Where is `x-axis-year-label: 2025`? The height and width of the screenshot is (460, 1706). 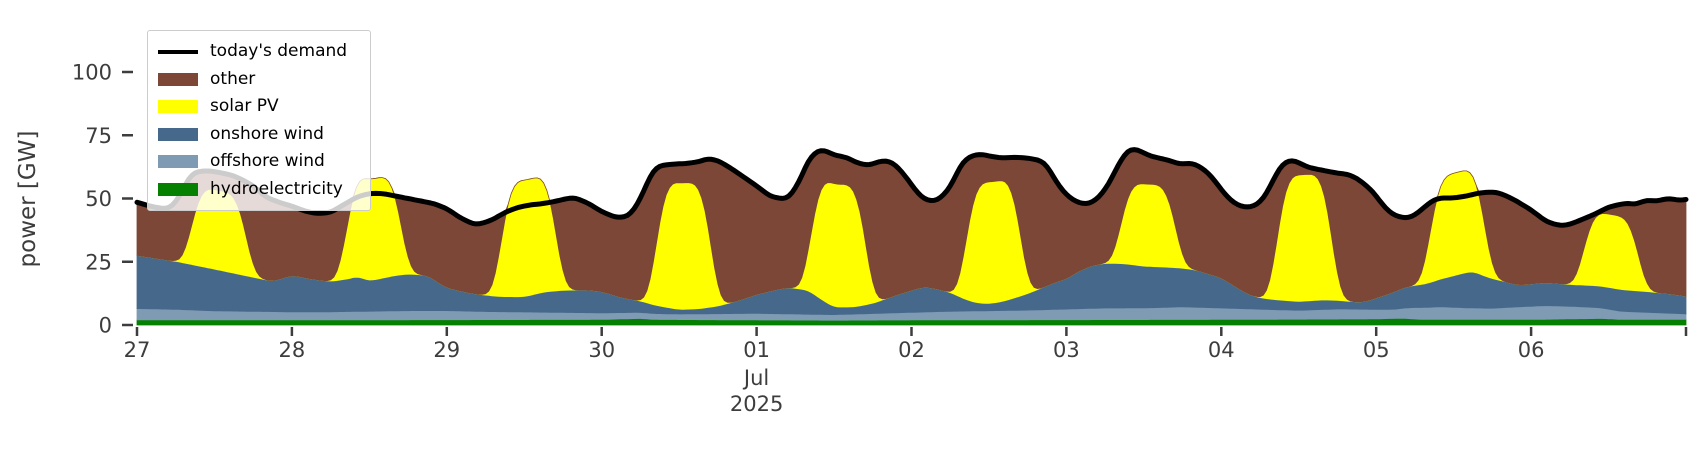 x-axis-year-label: 2025 is located at coordinates (756, 404).